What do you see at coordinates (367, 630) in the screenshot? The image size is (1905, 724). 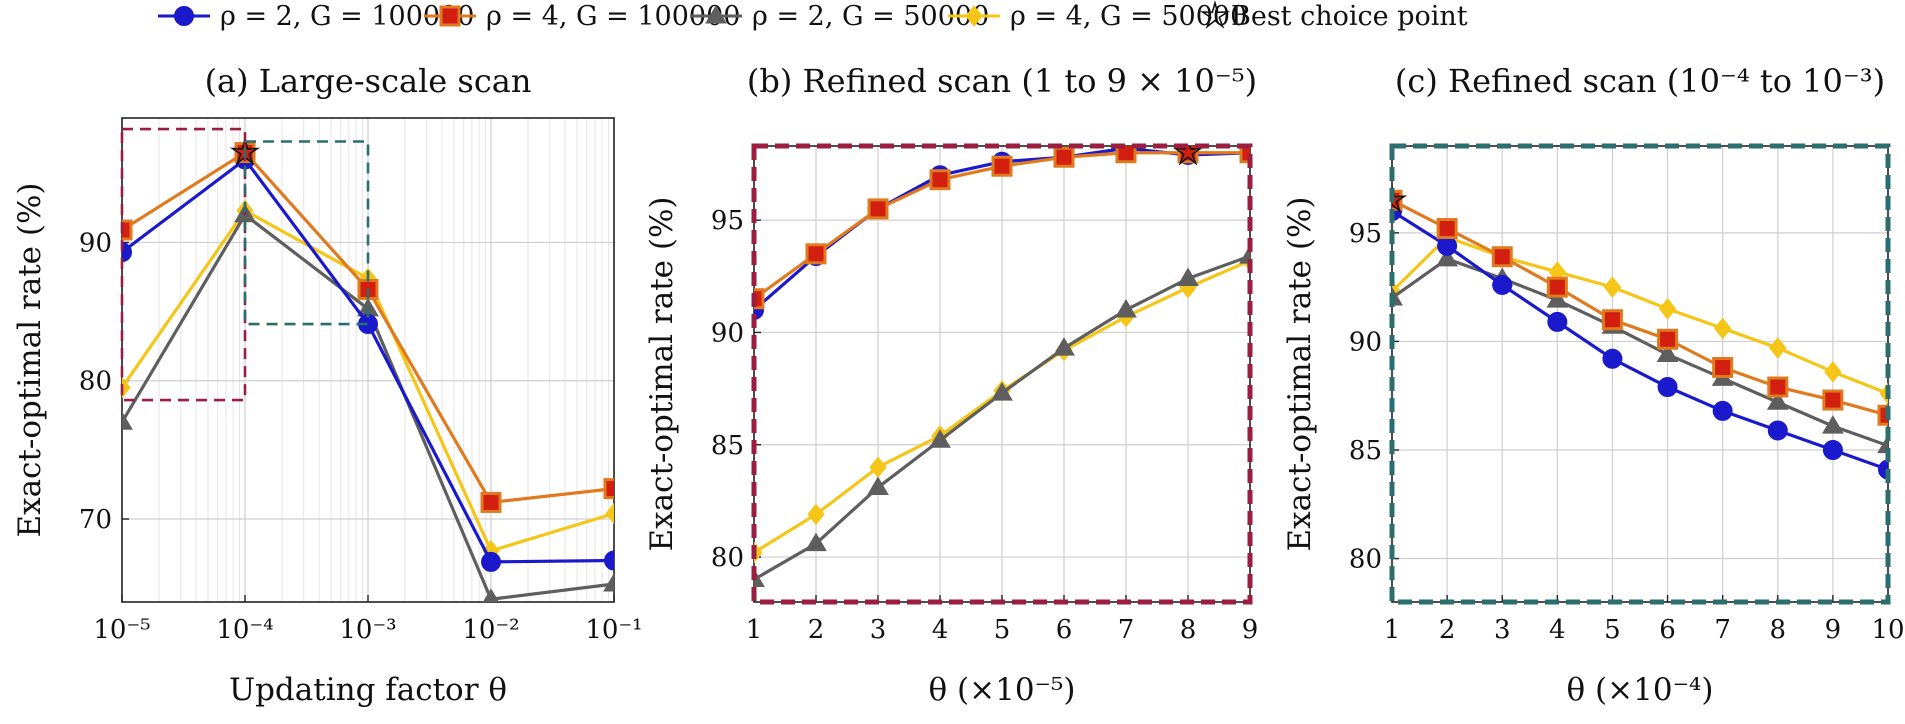 I see `x-tick-label: 10⁻³` at bounding box center [367, 630].